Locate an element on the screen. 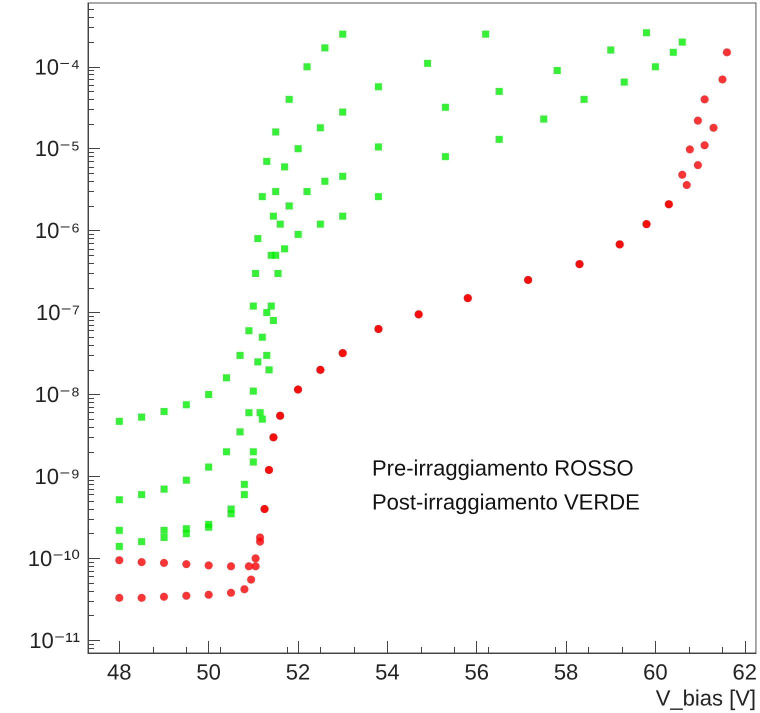 This screenshot has height=713, width=760. x-axis-title: V_bias [V] is located at coordinates (706, 698).